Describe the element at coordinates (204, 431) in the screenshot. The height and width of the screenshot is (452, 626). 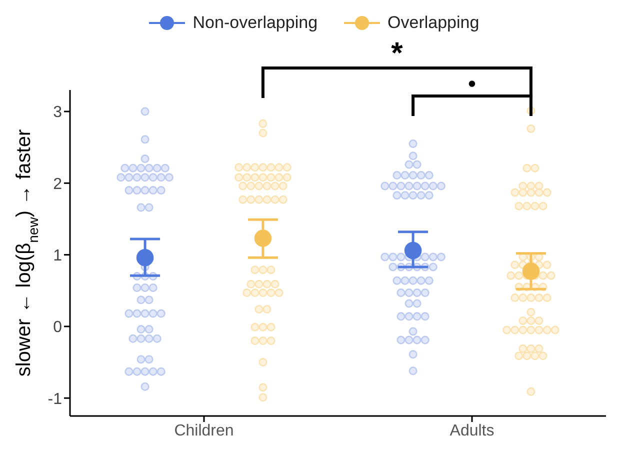
I see `x-tick-label: Children` at that location.